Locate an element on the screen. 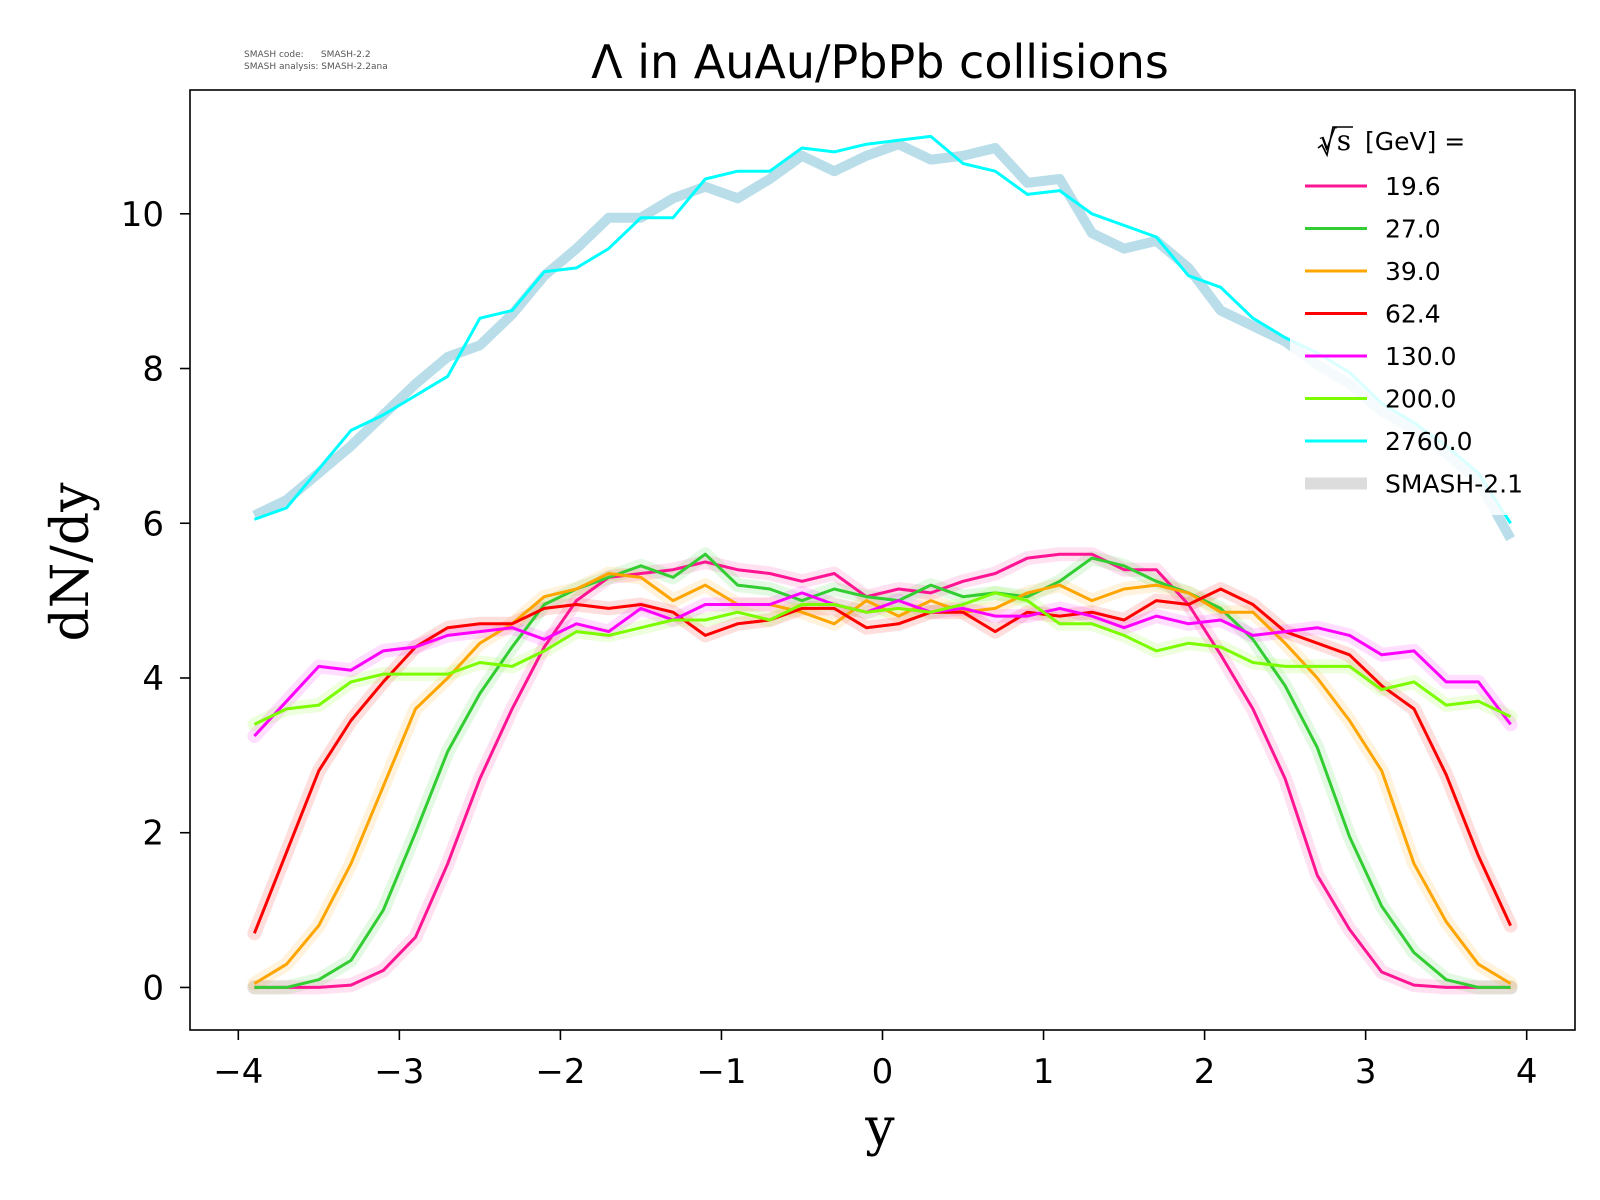  meta-code-line: SMASH code: SMASH-2.2 is located at coordinates (307, 55).